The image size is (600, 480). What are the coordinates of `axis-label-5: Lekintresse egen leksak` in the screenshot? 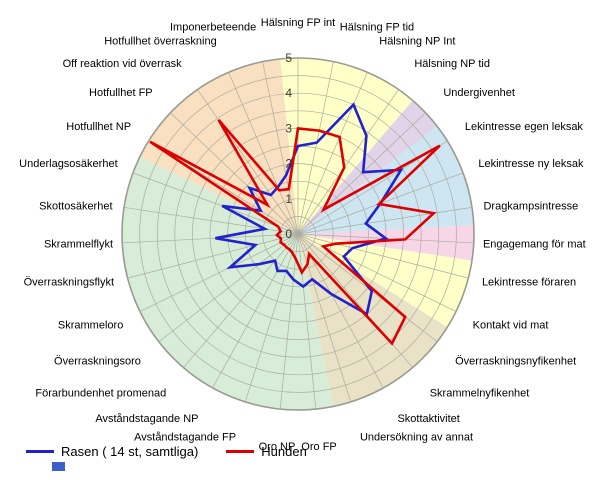 It's located at (524, 127).